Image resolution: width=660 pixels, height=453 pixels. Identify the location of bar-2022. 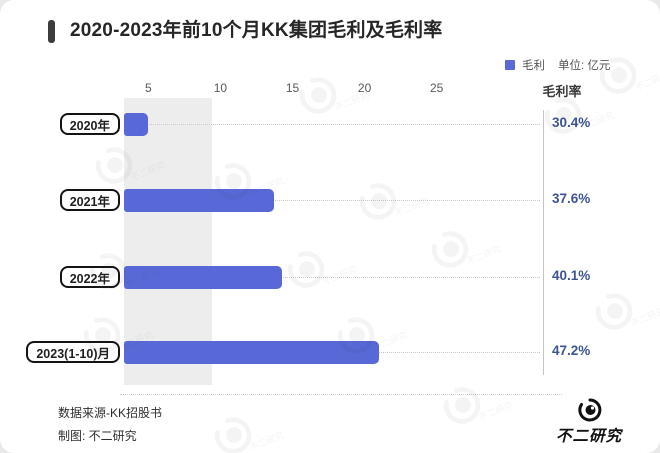
(203, 277).